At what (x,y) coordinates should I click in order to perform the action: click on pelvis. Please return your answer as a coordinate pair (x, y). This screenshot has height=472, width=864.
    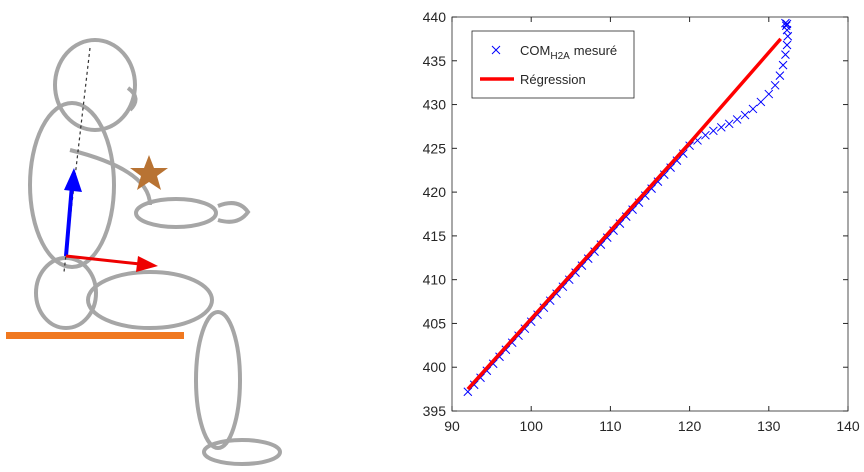
    Looking at the image, I should click on (66, 293).